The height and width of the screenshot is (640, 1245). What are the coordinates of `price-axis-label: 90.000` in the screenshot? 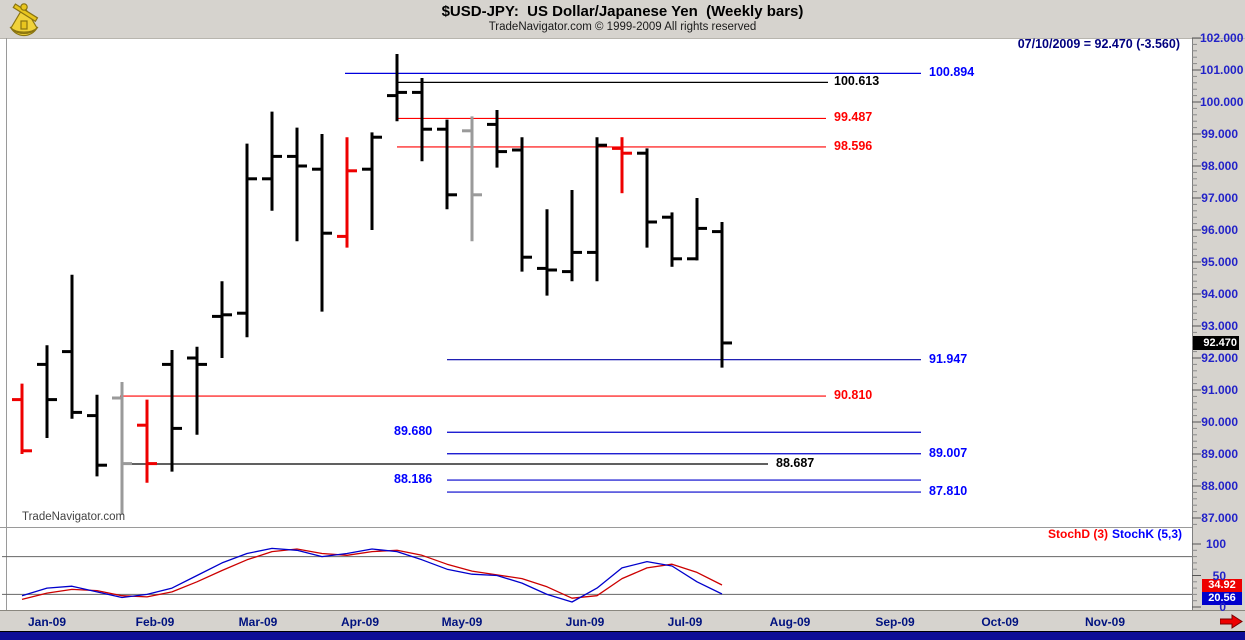 It's located at (1219, 422).